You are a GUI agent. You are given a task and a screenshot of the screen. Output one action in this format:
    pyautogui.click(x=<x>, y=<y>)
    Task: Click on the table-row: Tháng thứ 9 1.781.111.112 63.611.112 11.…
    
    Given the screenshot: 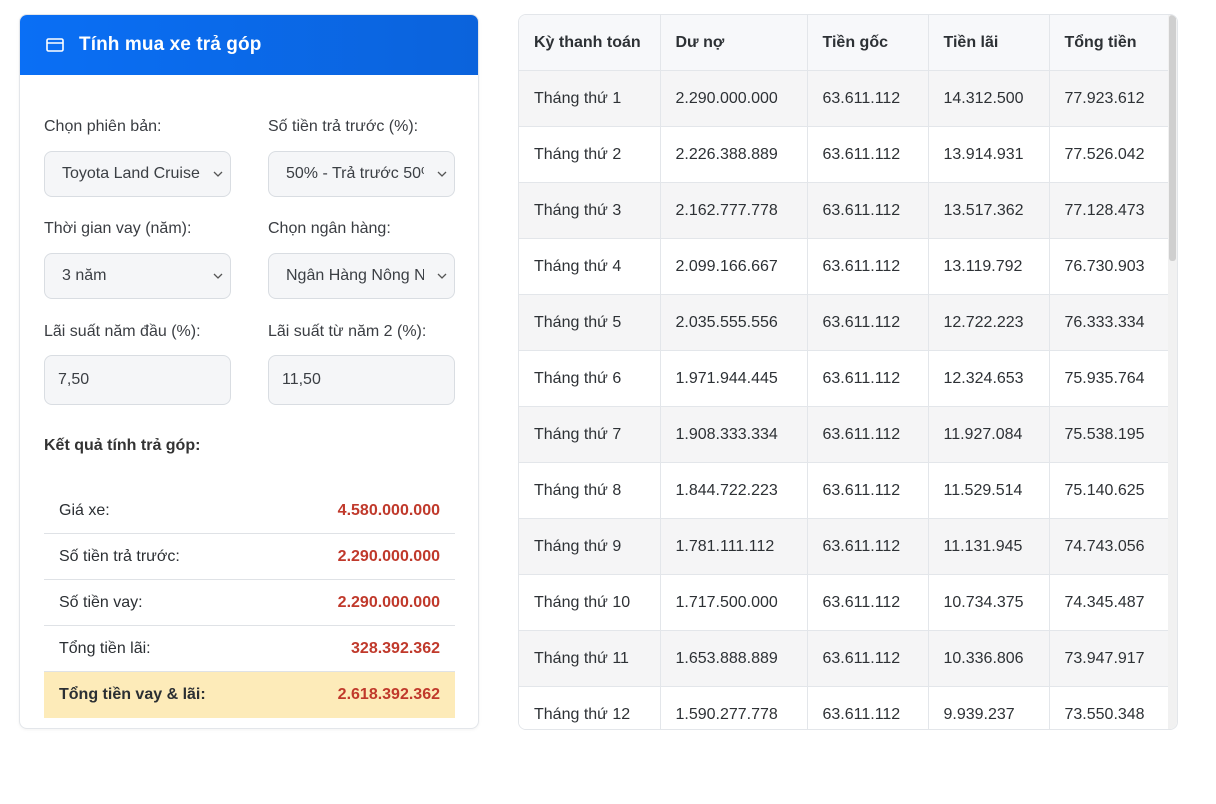 What is the action you would take?
    pyautogui.click(x=844, y=546)
    